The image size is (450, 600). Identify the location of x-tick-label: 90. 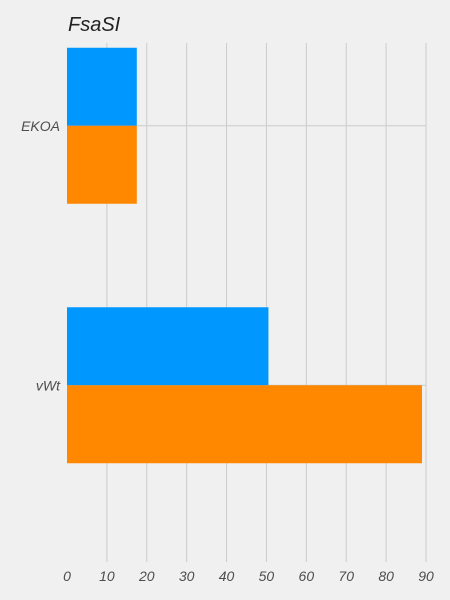
(426, 576).